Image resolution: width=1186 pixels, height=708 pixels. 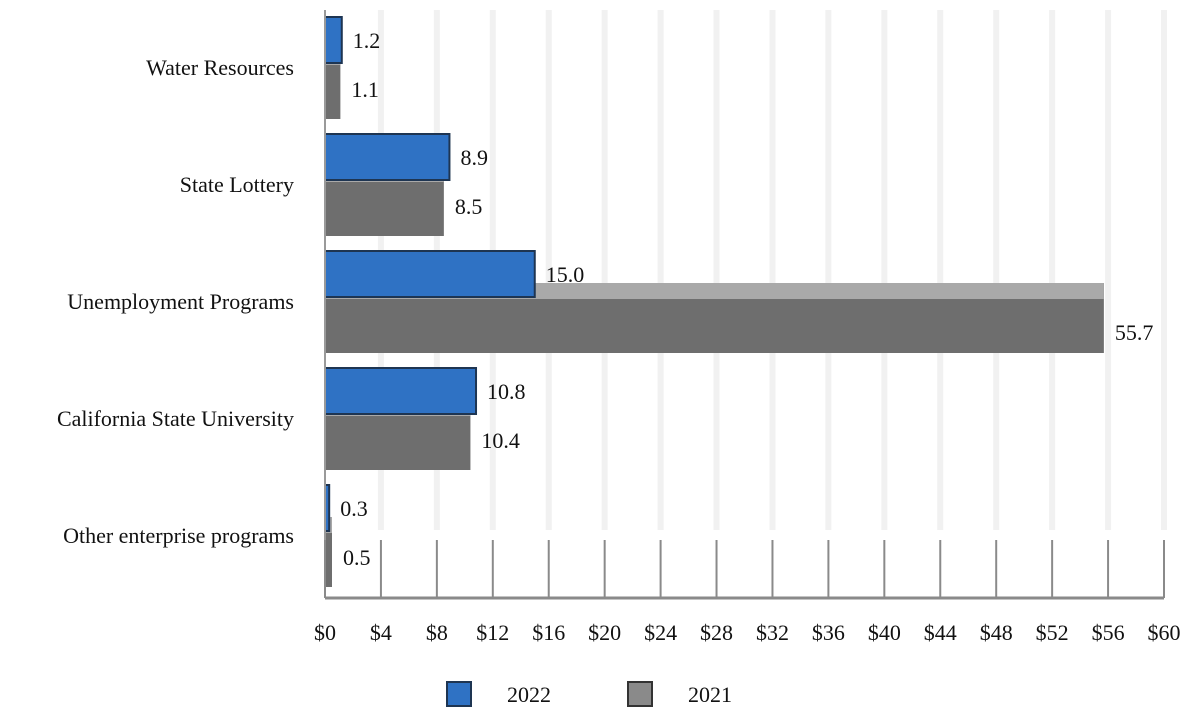 I want to click on value-label-2022-state-lottery: 8.9, so click(x=474, y=157).